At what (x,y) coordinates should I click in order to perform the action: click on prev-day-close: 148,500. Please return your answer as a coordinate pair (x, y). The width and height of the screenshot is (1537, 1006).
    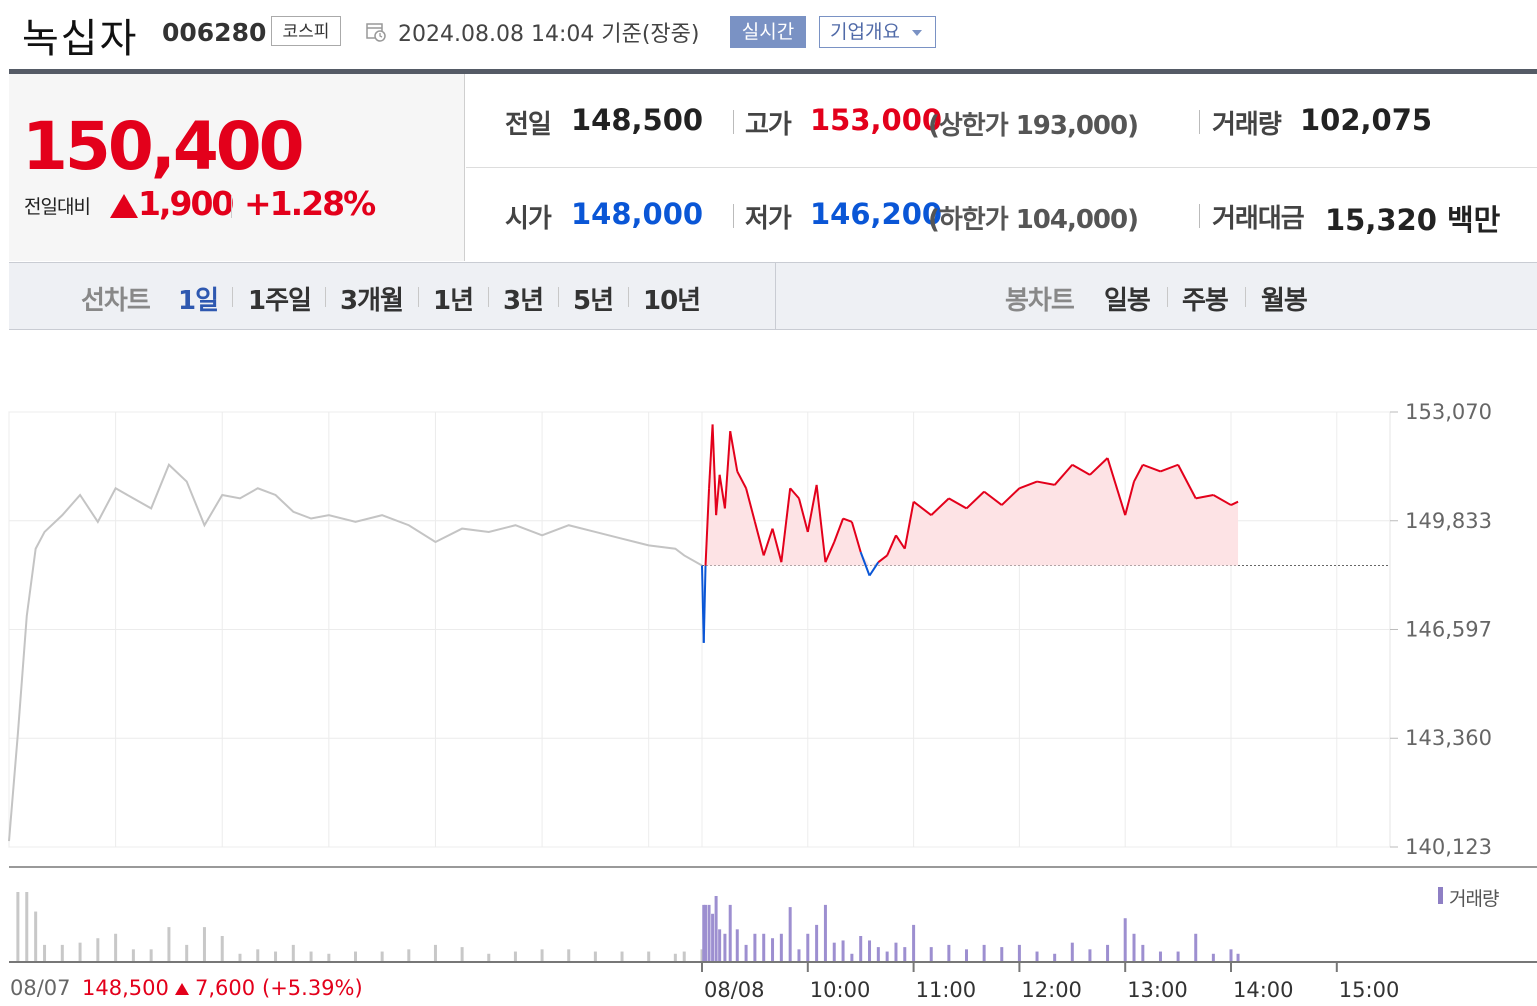
    Looking at the image, I should click on (125, 988).